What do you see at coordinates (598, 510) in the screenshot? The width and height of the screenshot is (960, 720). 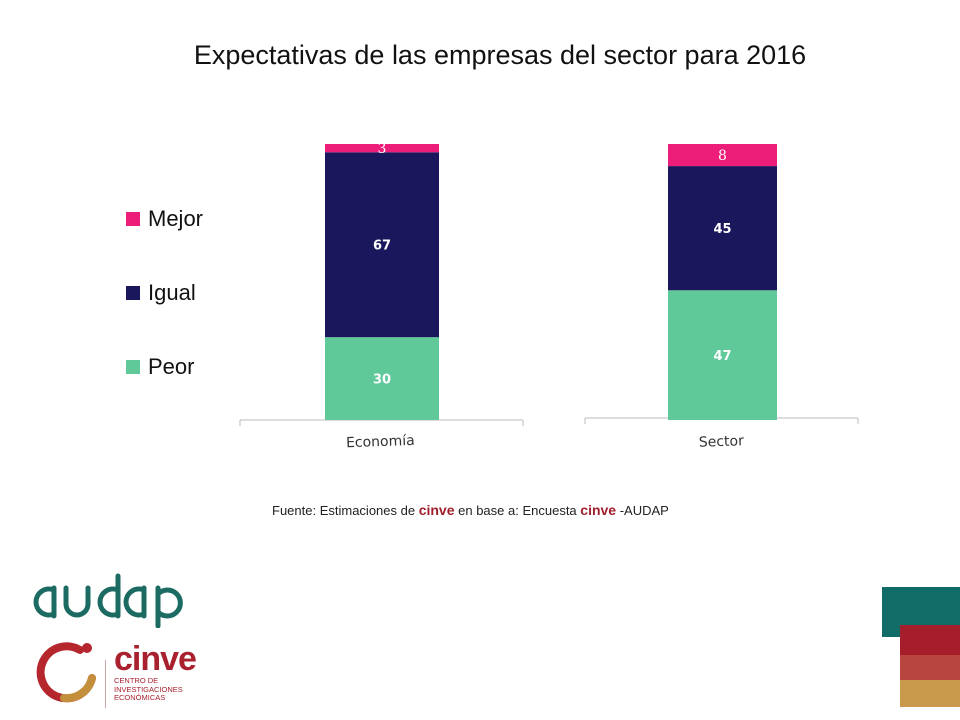 I see `source-brand-cinve-2: cinve` at bounding box center [598, 510].